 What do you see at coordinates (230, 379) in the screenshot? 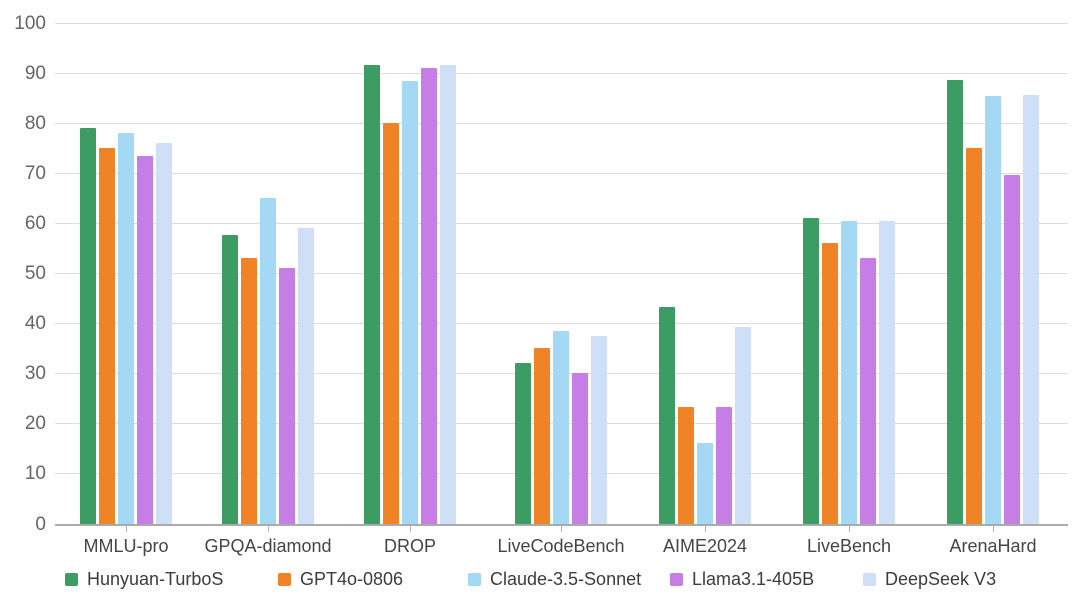
I see `bar-Hunyuan-TurboS-GPQA-diamond` at bounding box center [230, 379].